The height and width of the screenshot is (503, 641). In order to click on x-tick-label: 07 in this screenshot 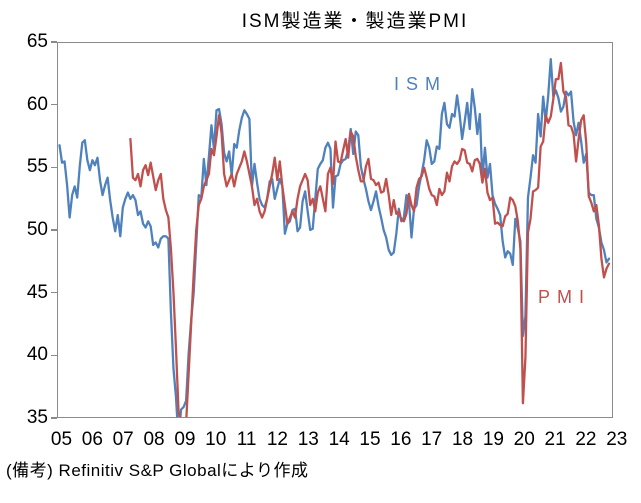, I will do `click(123, 439)`.